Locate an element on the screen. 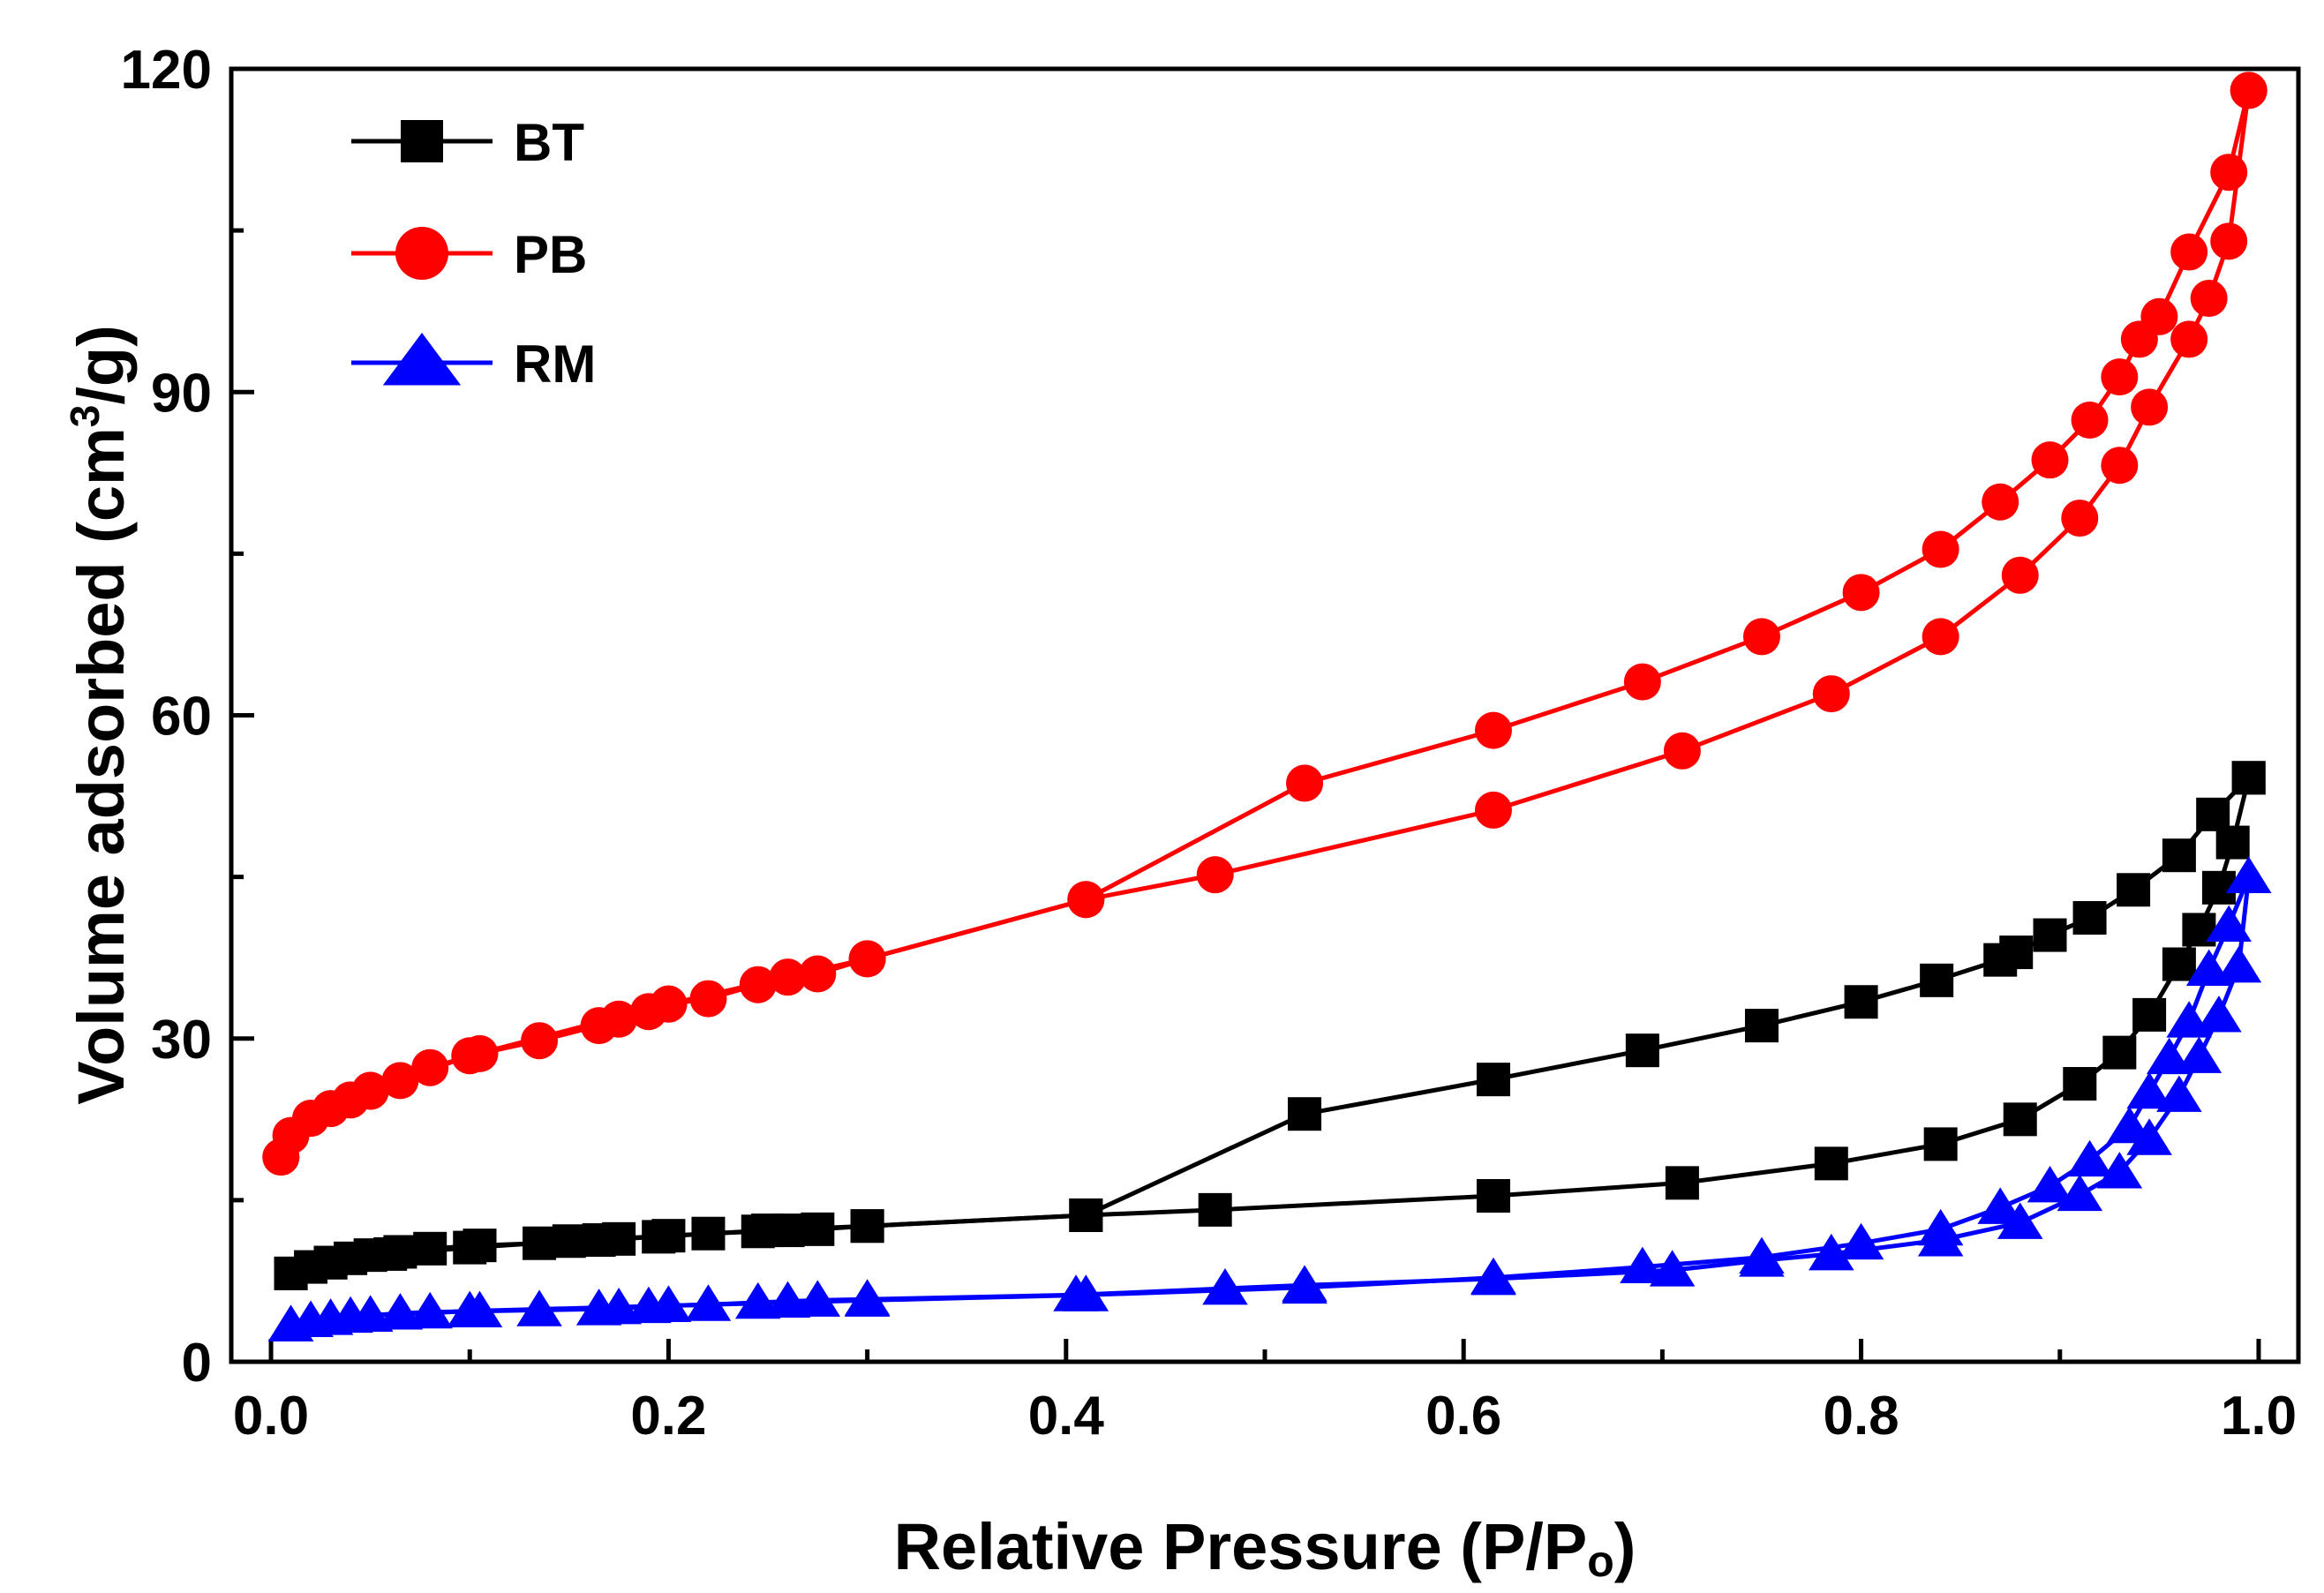 The width and height of the screenshot is (2324, 1593). x-tick-label: 0.2 is located at coordinates (668, 1416).